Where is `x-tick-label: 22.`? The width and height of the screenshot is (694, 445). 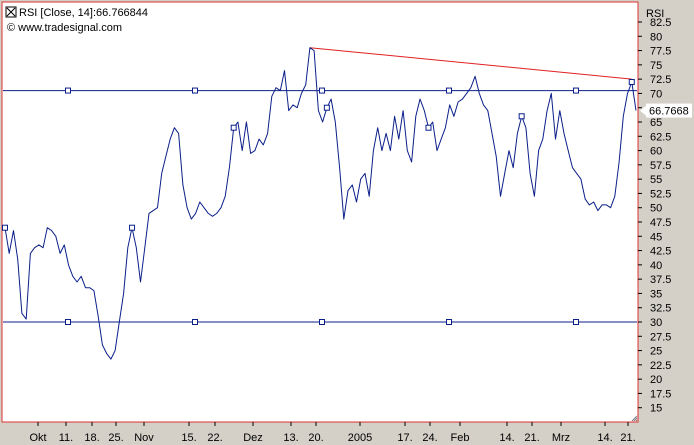
x-tick-label: 22. is located at coordinates (214, 438).